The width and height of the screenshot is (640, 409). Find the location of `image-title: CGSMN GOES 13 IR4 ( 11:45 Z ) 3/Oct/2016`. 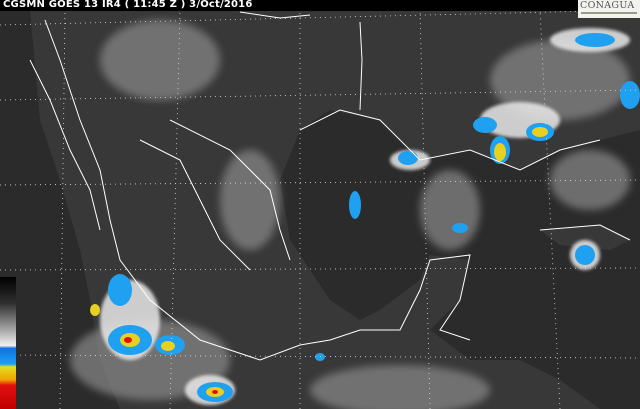

image-title: CGSMN GOES 13 IR4 ( 11:45 Z ) 3/Oct/2016 is located at coordinates (128, 5).